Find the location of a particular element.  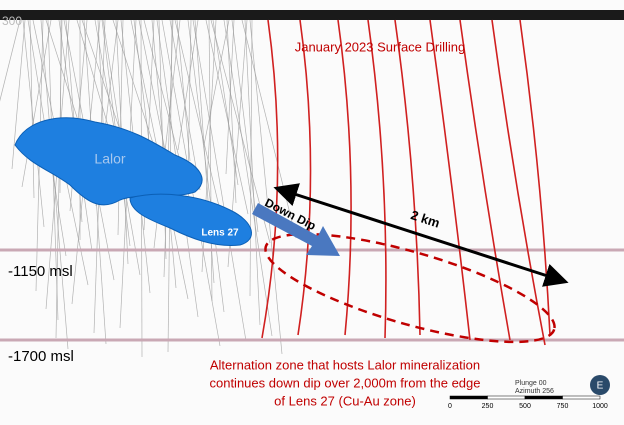

scale-label: 0 is located at coordinates (450, 406).